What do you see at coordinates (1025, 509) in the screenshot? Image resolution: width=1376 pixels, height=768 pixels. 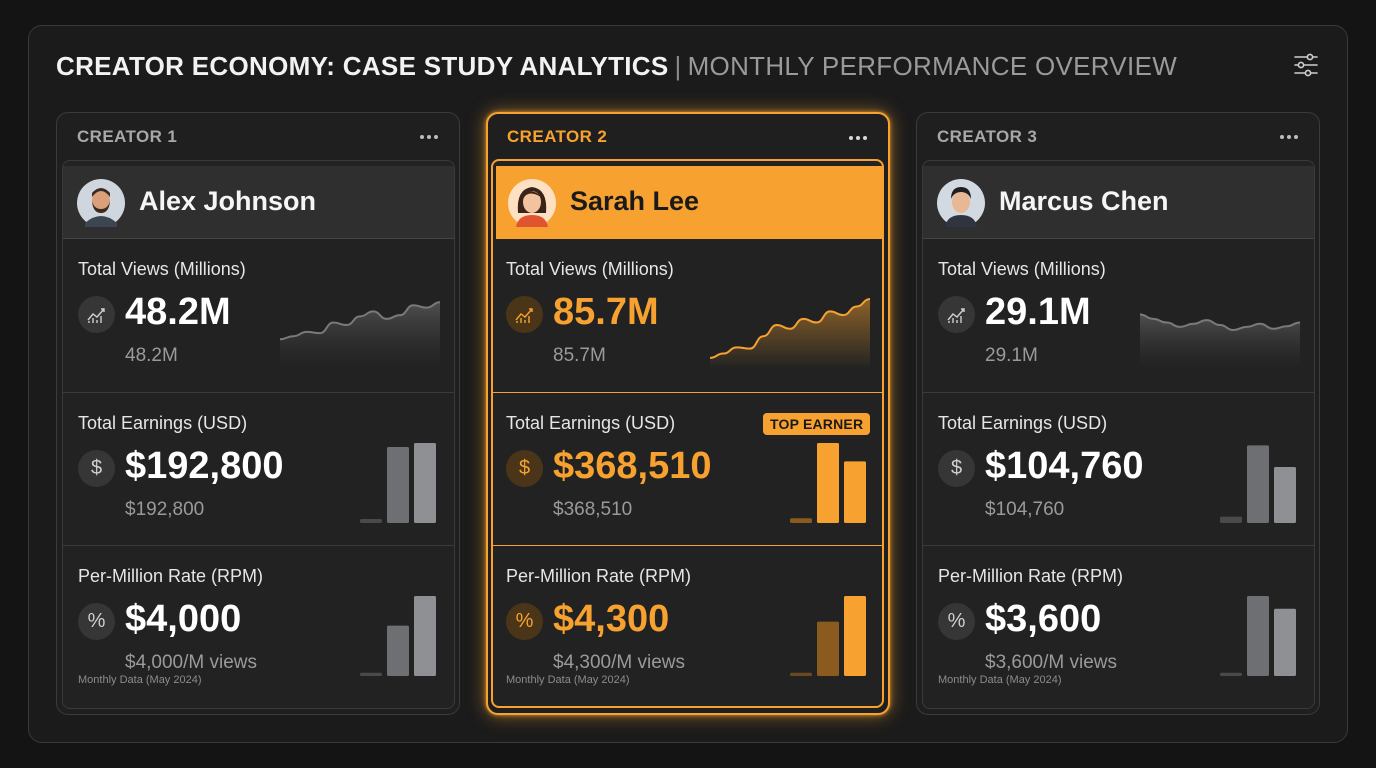 I see `earnings-subvalue: $104,760` at bounding box center [1025, 509].